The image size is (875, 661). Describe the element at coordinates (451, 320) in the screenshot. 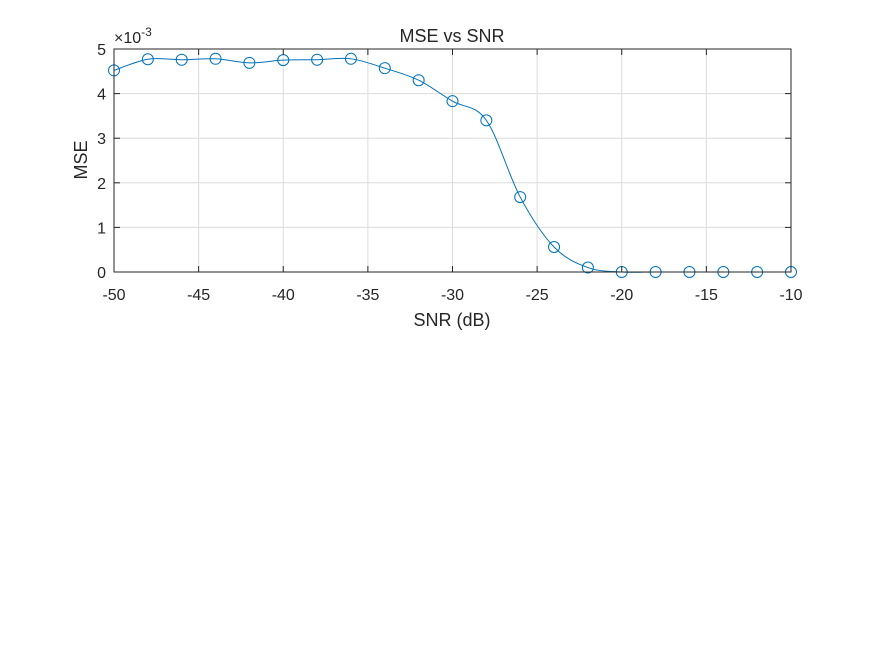

I see `x-axis-label: SNR (dB)` at that location.